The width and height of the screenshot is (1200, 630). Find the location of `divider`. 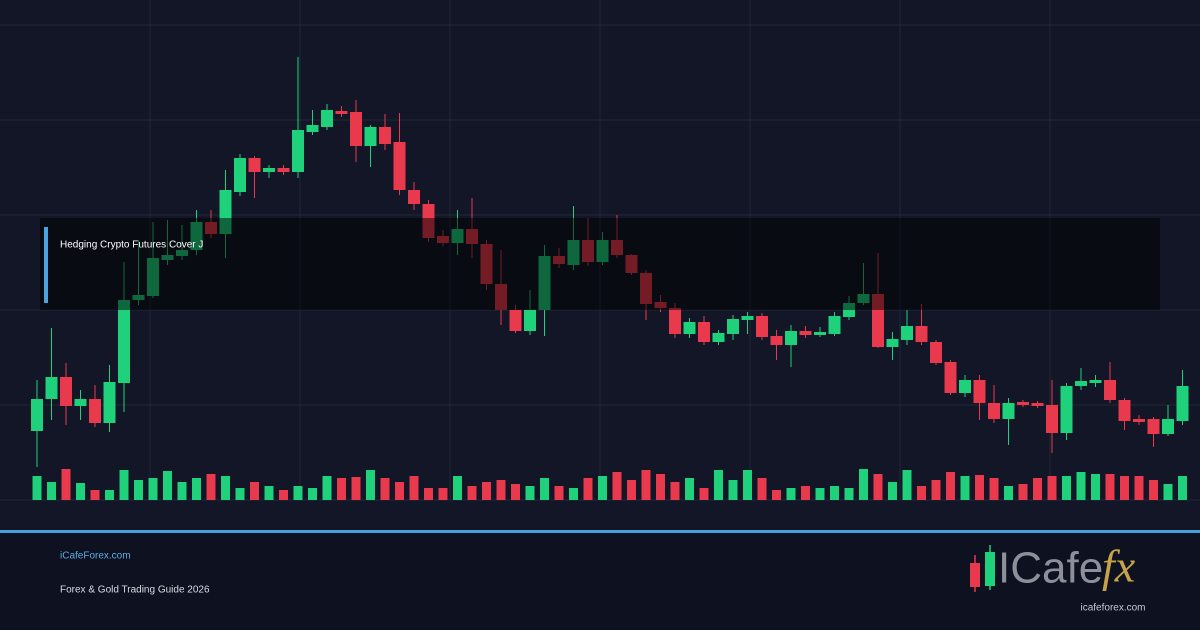

divider is located at coordinates (600, 531).